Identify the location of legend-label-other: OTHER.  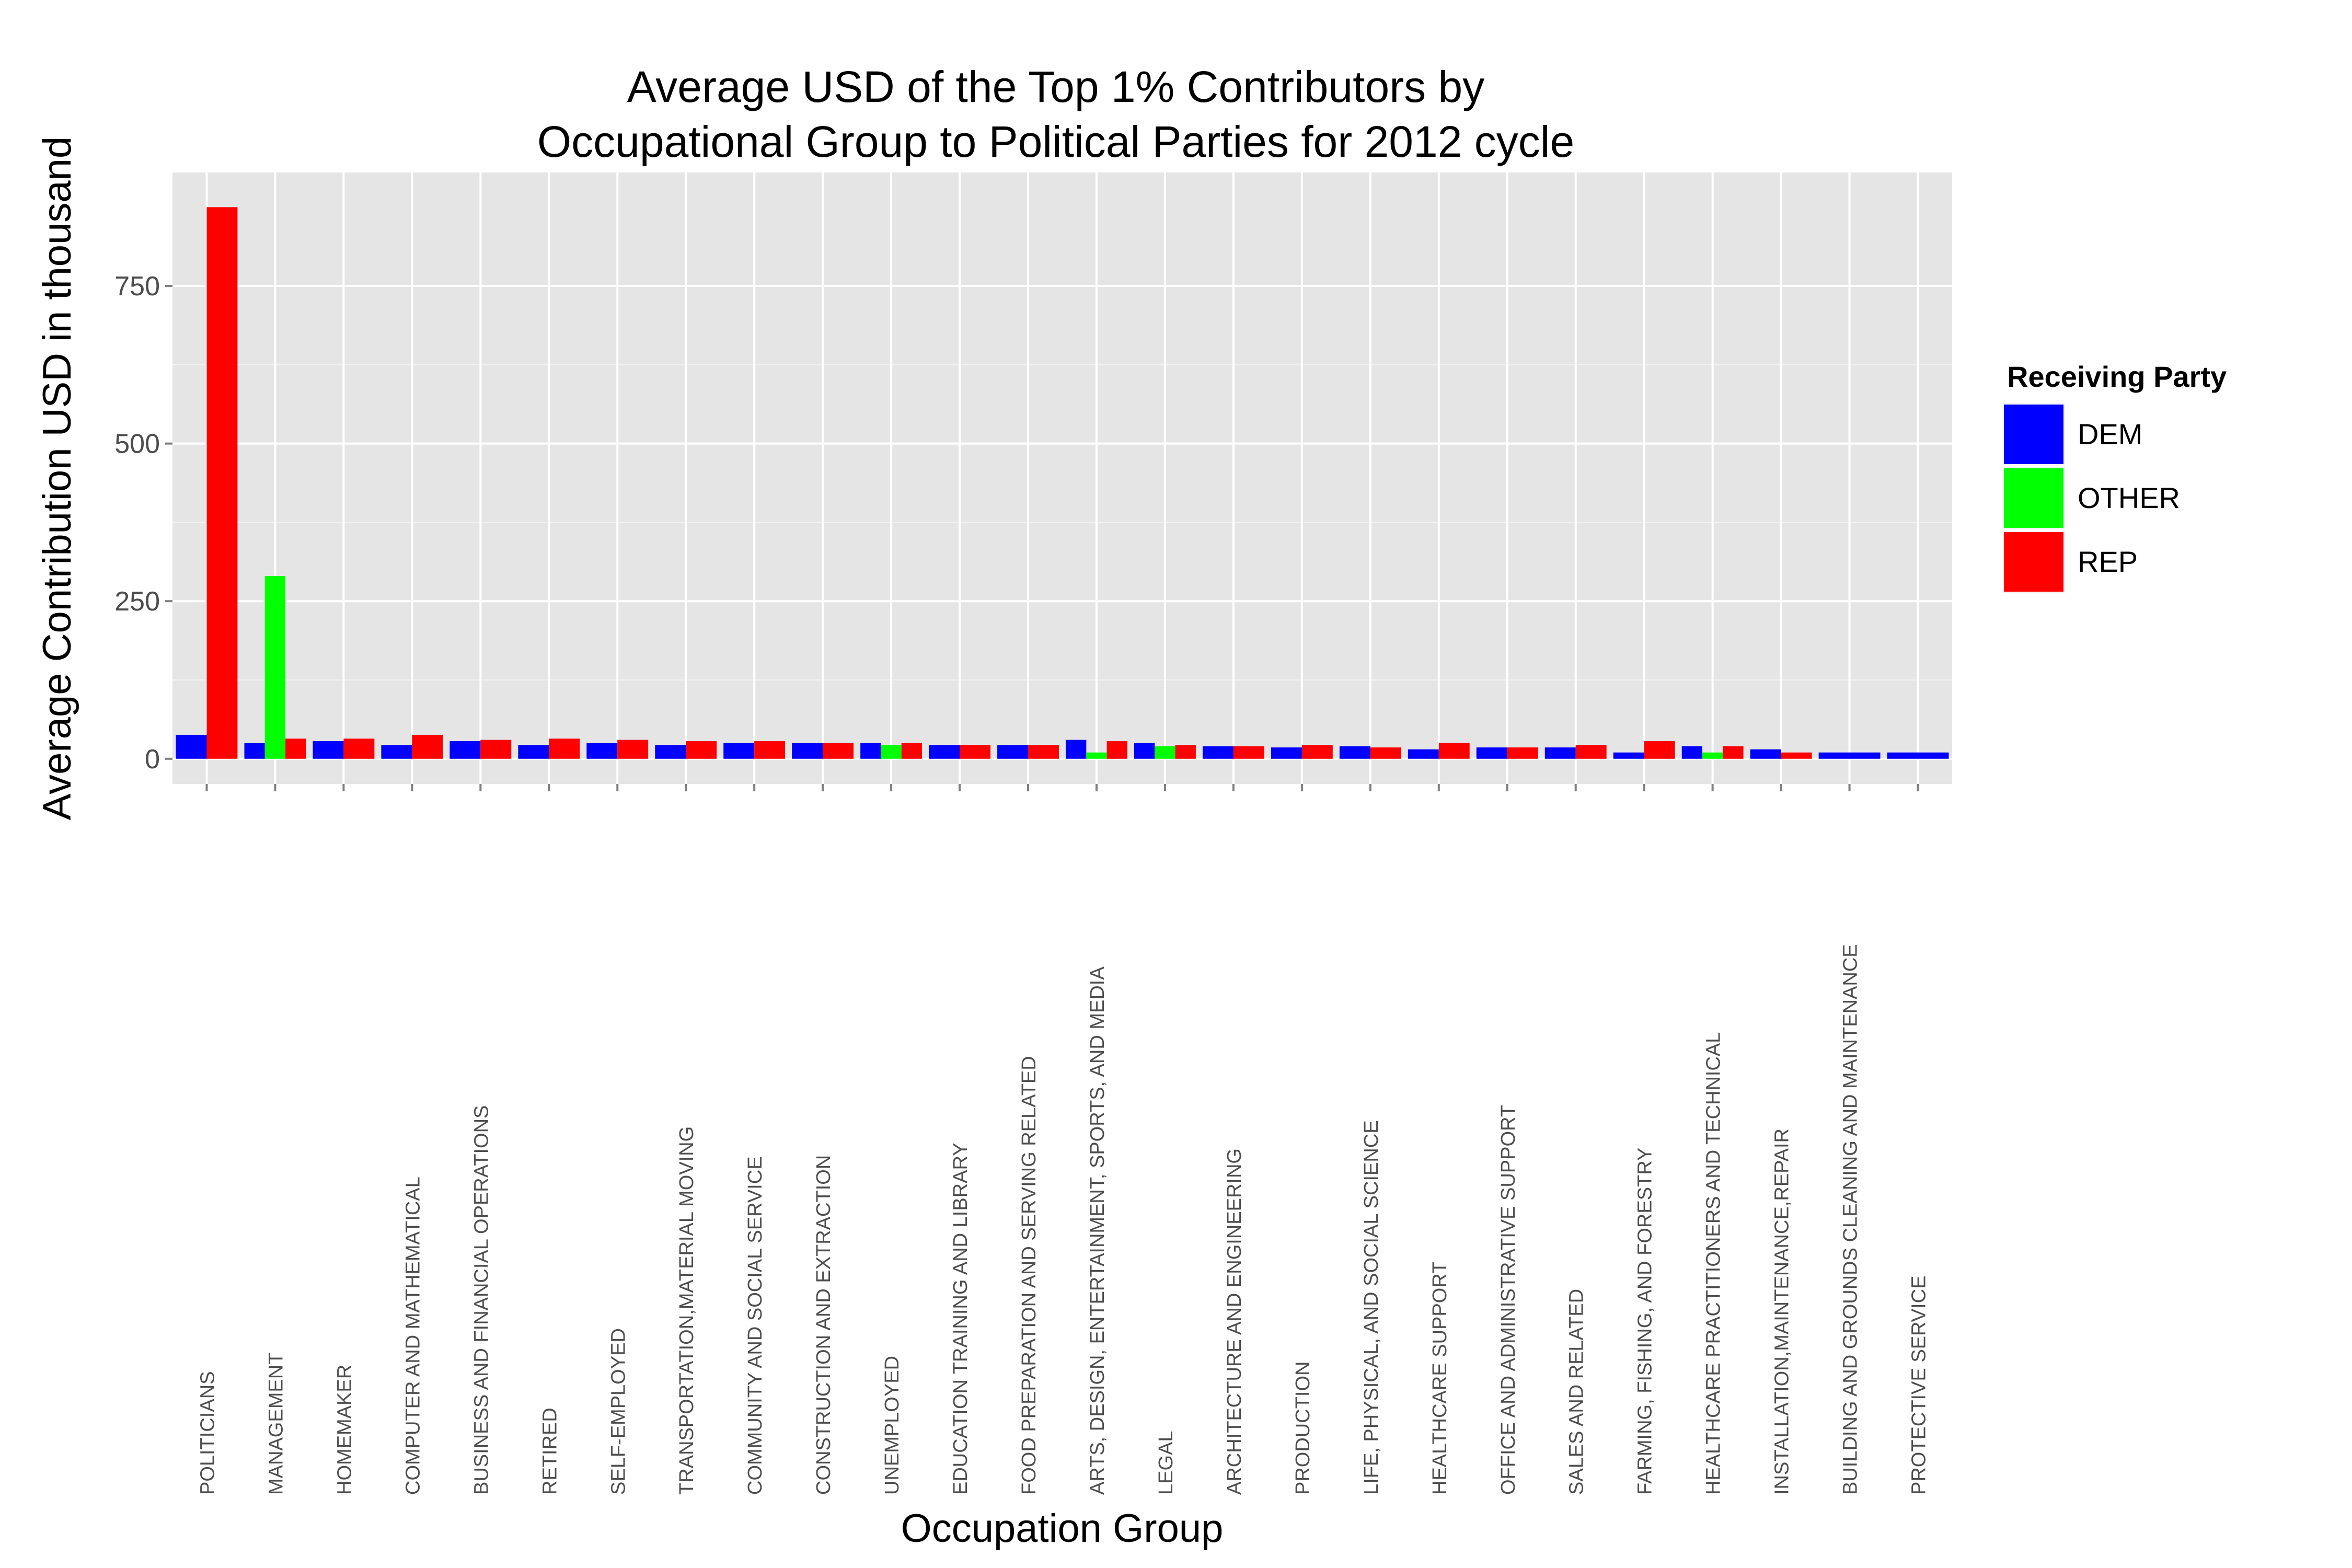
(2129, 497).